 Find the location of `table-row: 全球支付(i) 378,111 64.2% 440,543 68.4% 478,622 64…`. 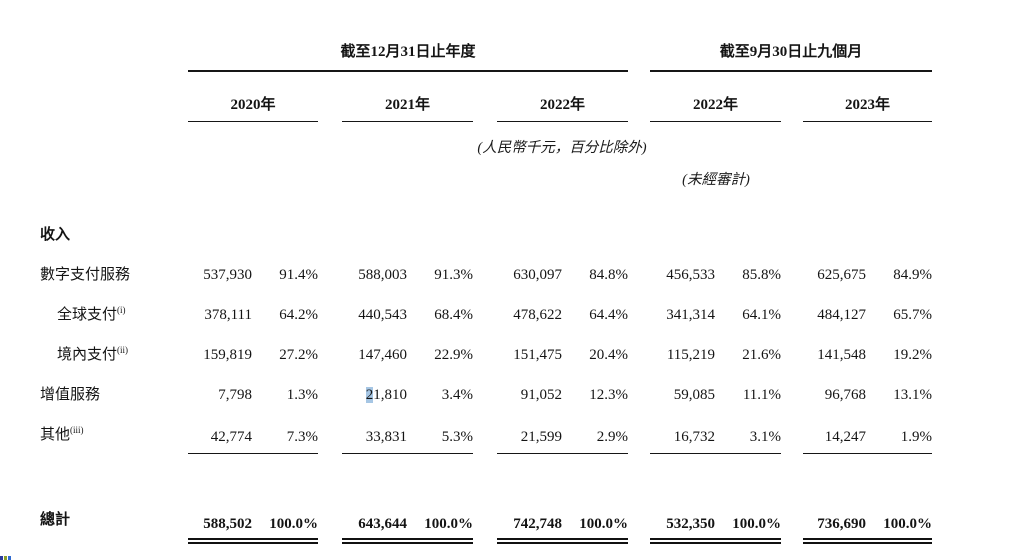

table-row: 全球支付(i) 378,111 64.2% 440,543 68.4% 478,622 64… is located at coordinates (486, 314).